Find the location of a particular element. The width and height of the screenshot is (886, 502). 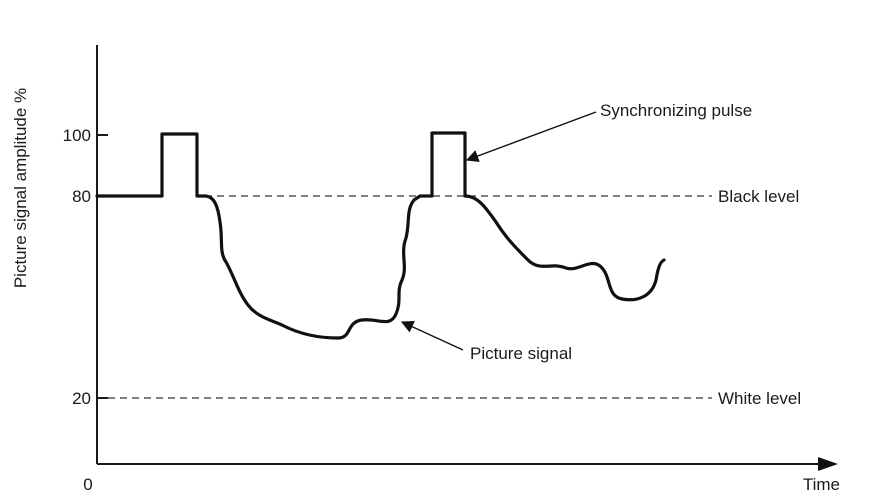

sync-pulse-pointer is located at coordinates (531, 136).